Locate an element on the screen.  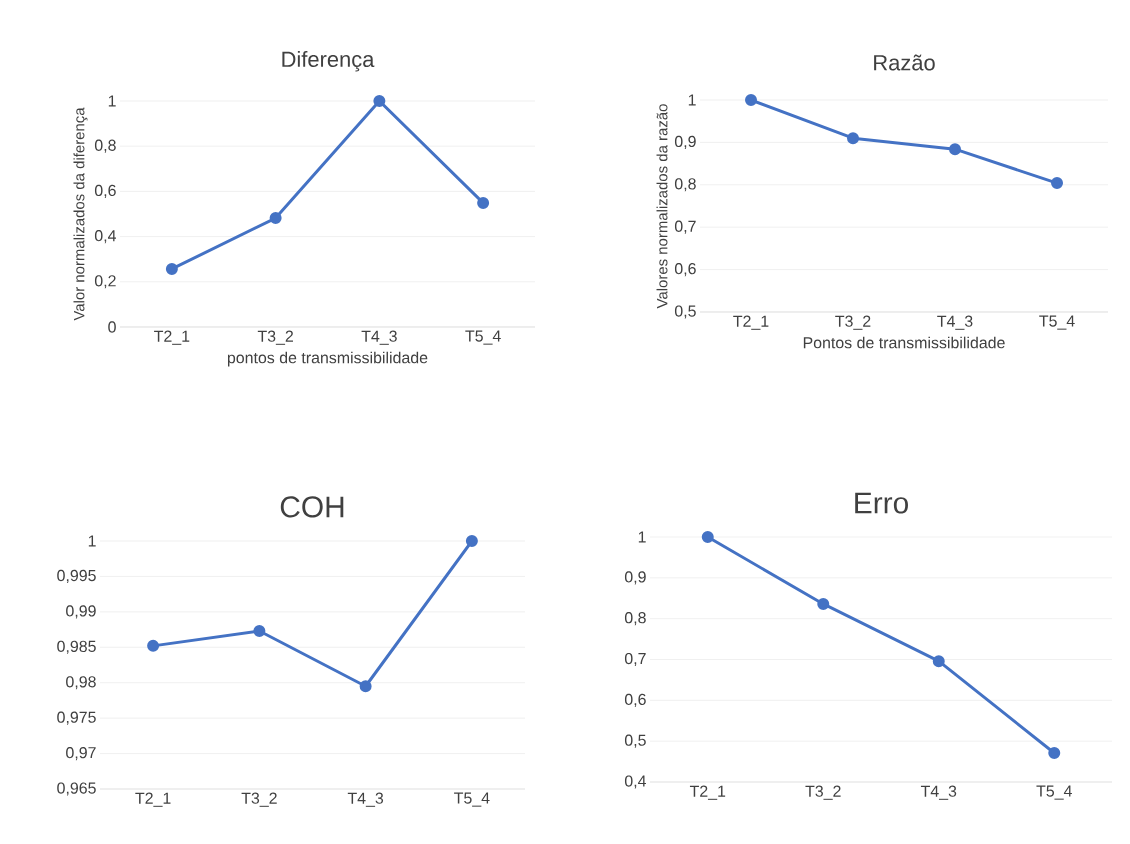
chart-title: Razão is located at coordinates (904, 62).